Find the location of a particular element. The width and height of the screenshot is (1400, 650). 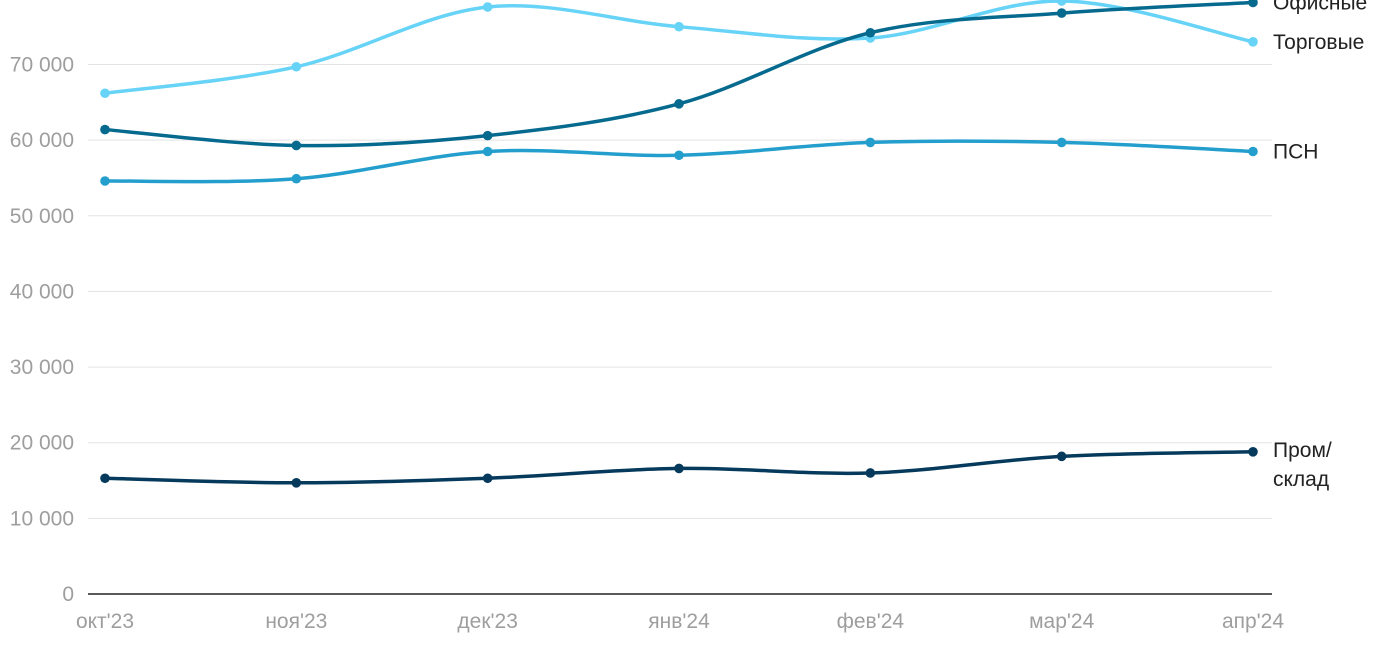

series-labels: Торговые Офисные ПСН Пром/склад is located at coordinates (1320, 245).